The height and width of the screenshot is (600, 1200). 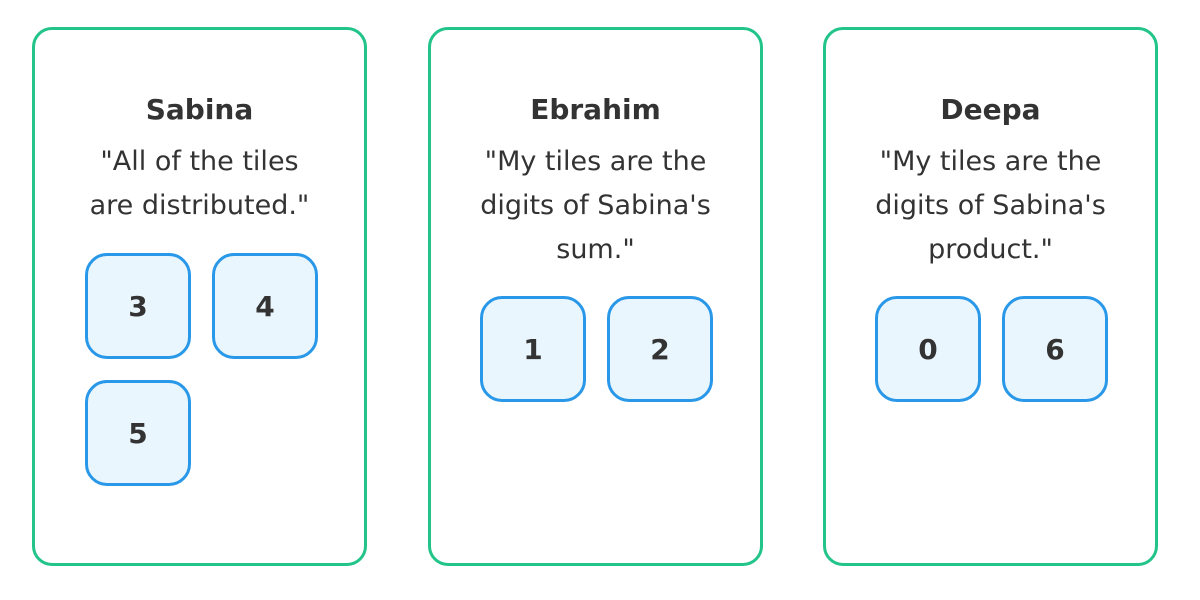 I want to click on card-name: Sabina, so click(x=199, y=109).